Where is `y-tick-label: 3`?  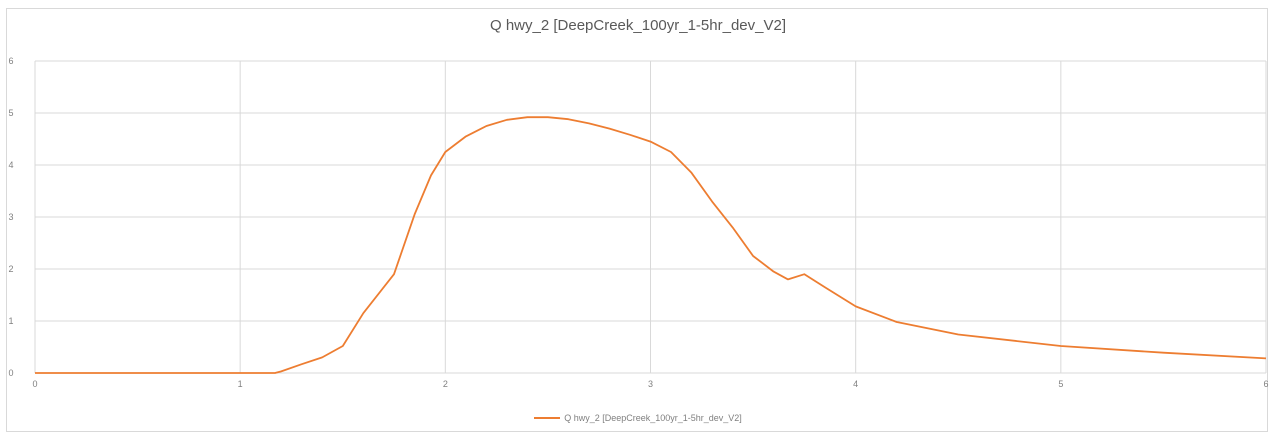
y-tick-label: 3 is located at coordinates (10, 217).